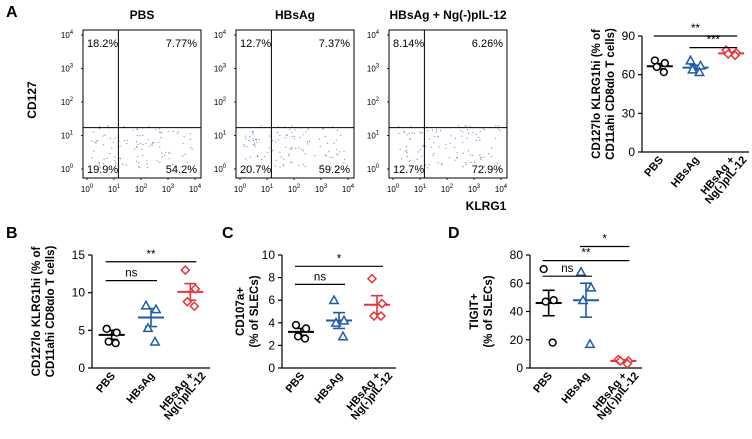 Image resolution: width=752 pixels, height=439 pixels. I want to click on significance-label: **, so click(695, 29).